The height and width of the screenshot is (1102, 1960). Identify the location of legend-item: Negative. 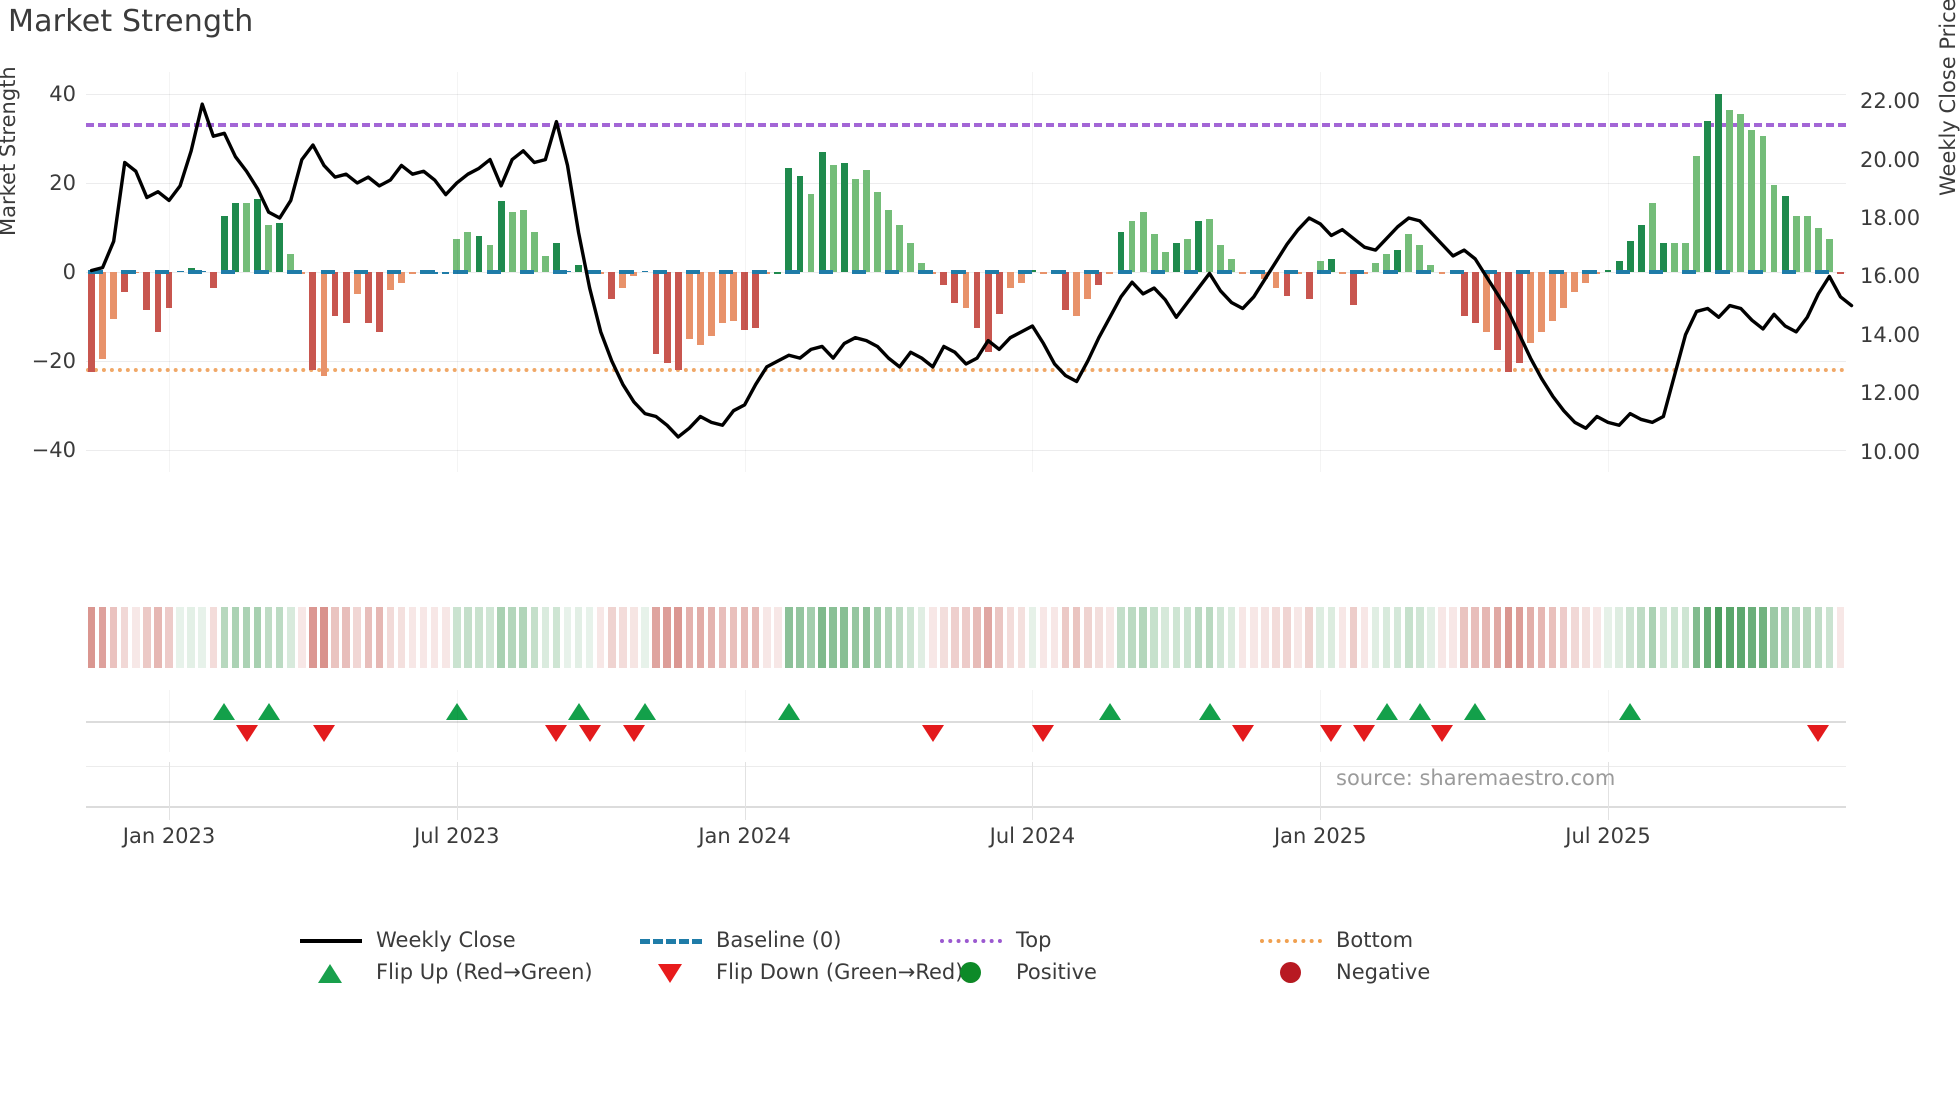
(1345, 972).